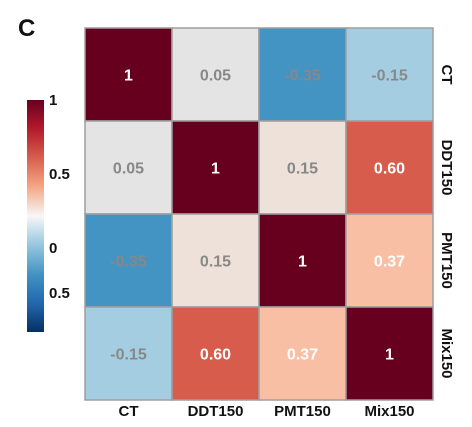 The image size is (472, 427). What do you see at coordinates (446, 260) in the screenshot?
I see `row-tick-label: PMT150` at bounding box center [446, 260].